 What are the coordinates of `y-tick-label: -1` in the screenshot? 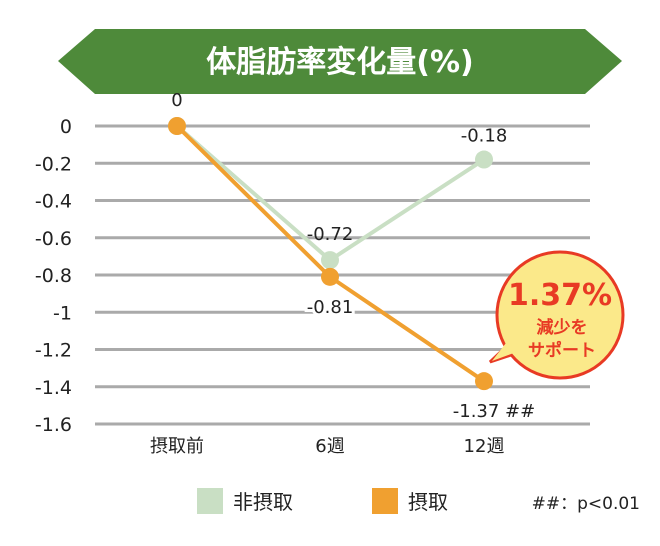 It's located at (62, 313).